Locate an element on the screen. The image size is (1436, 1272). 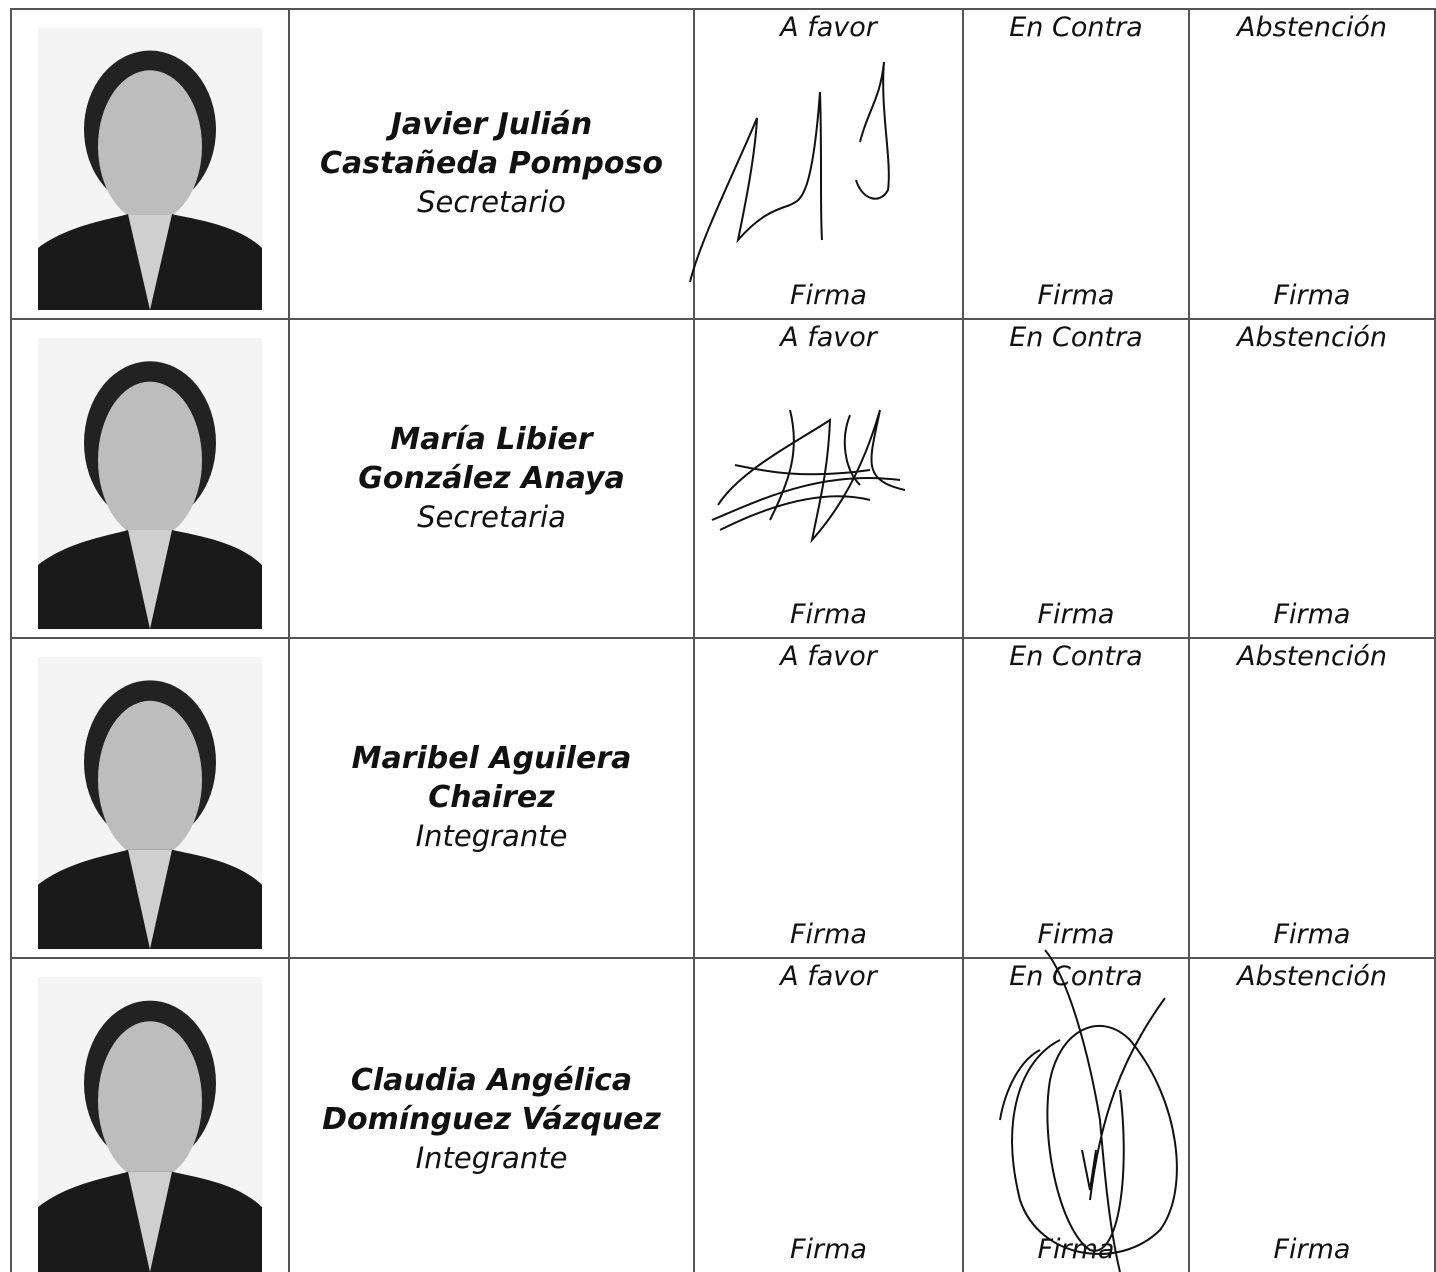
name-cell: Javier Julián Castañeda Pomposo Secretario is located at coordinates (491, 164).